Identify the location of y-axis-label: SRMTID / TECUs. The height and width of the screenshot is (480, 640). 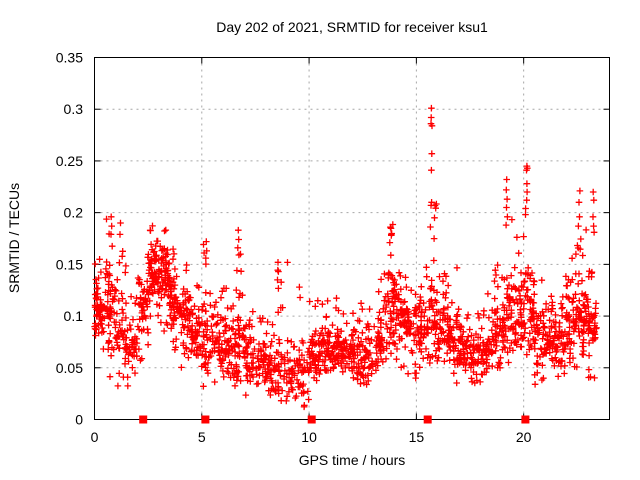
(14, 238).